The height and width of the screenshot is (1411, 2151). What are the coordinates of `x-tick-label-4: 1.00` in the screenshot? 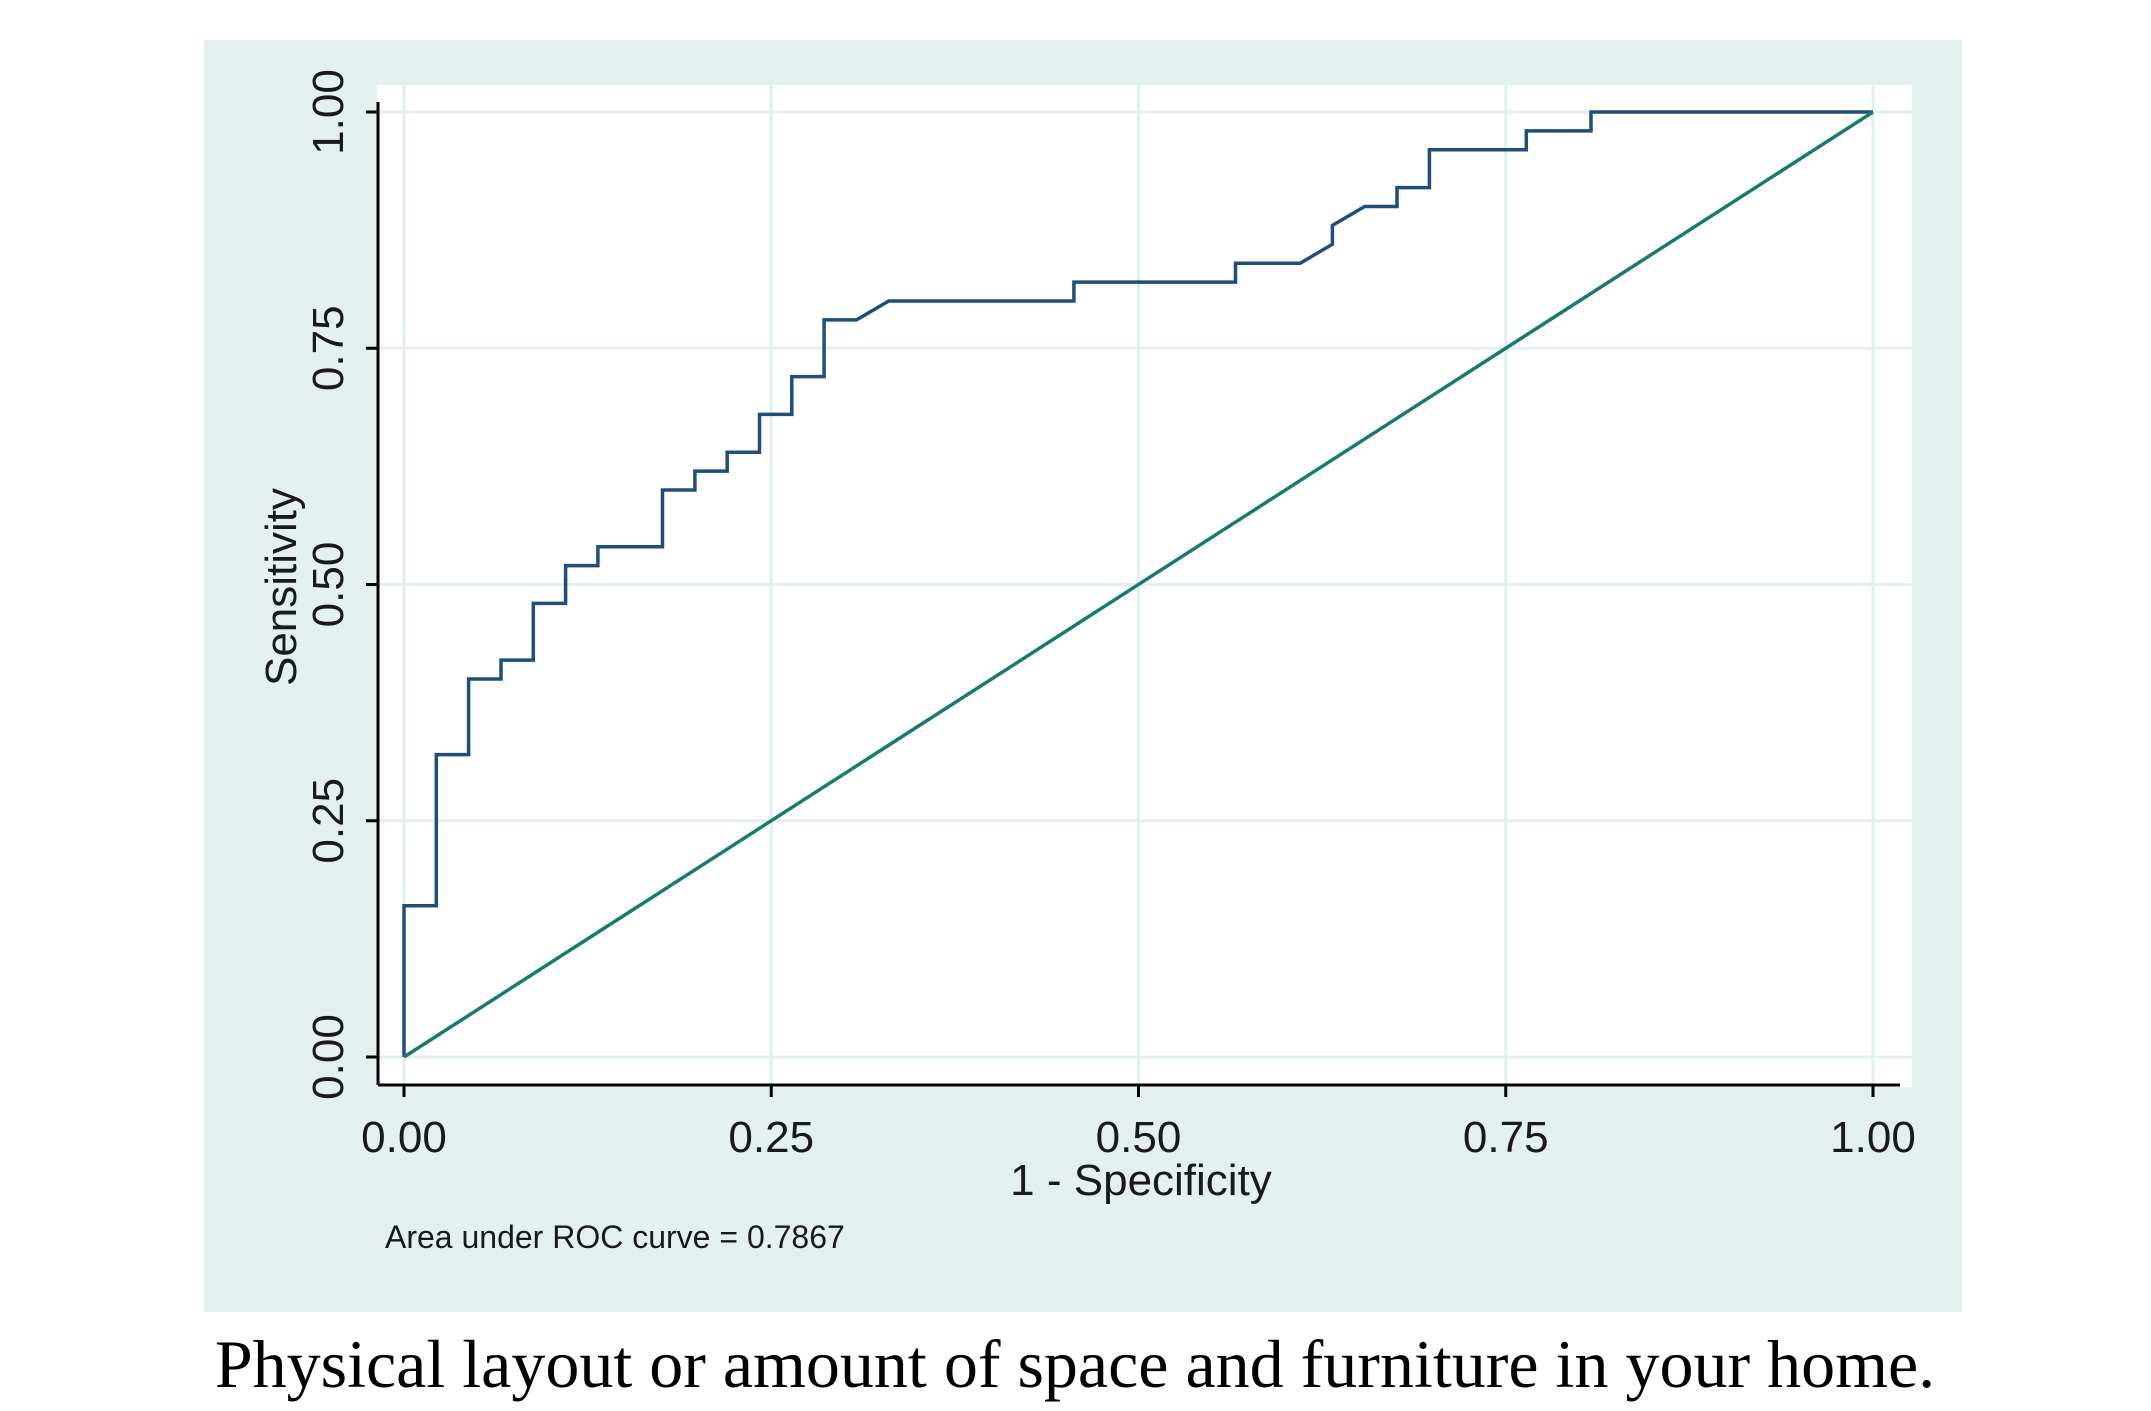 It's located at (1873, 1137).